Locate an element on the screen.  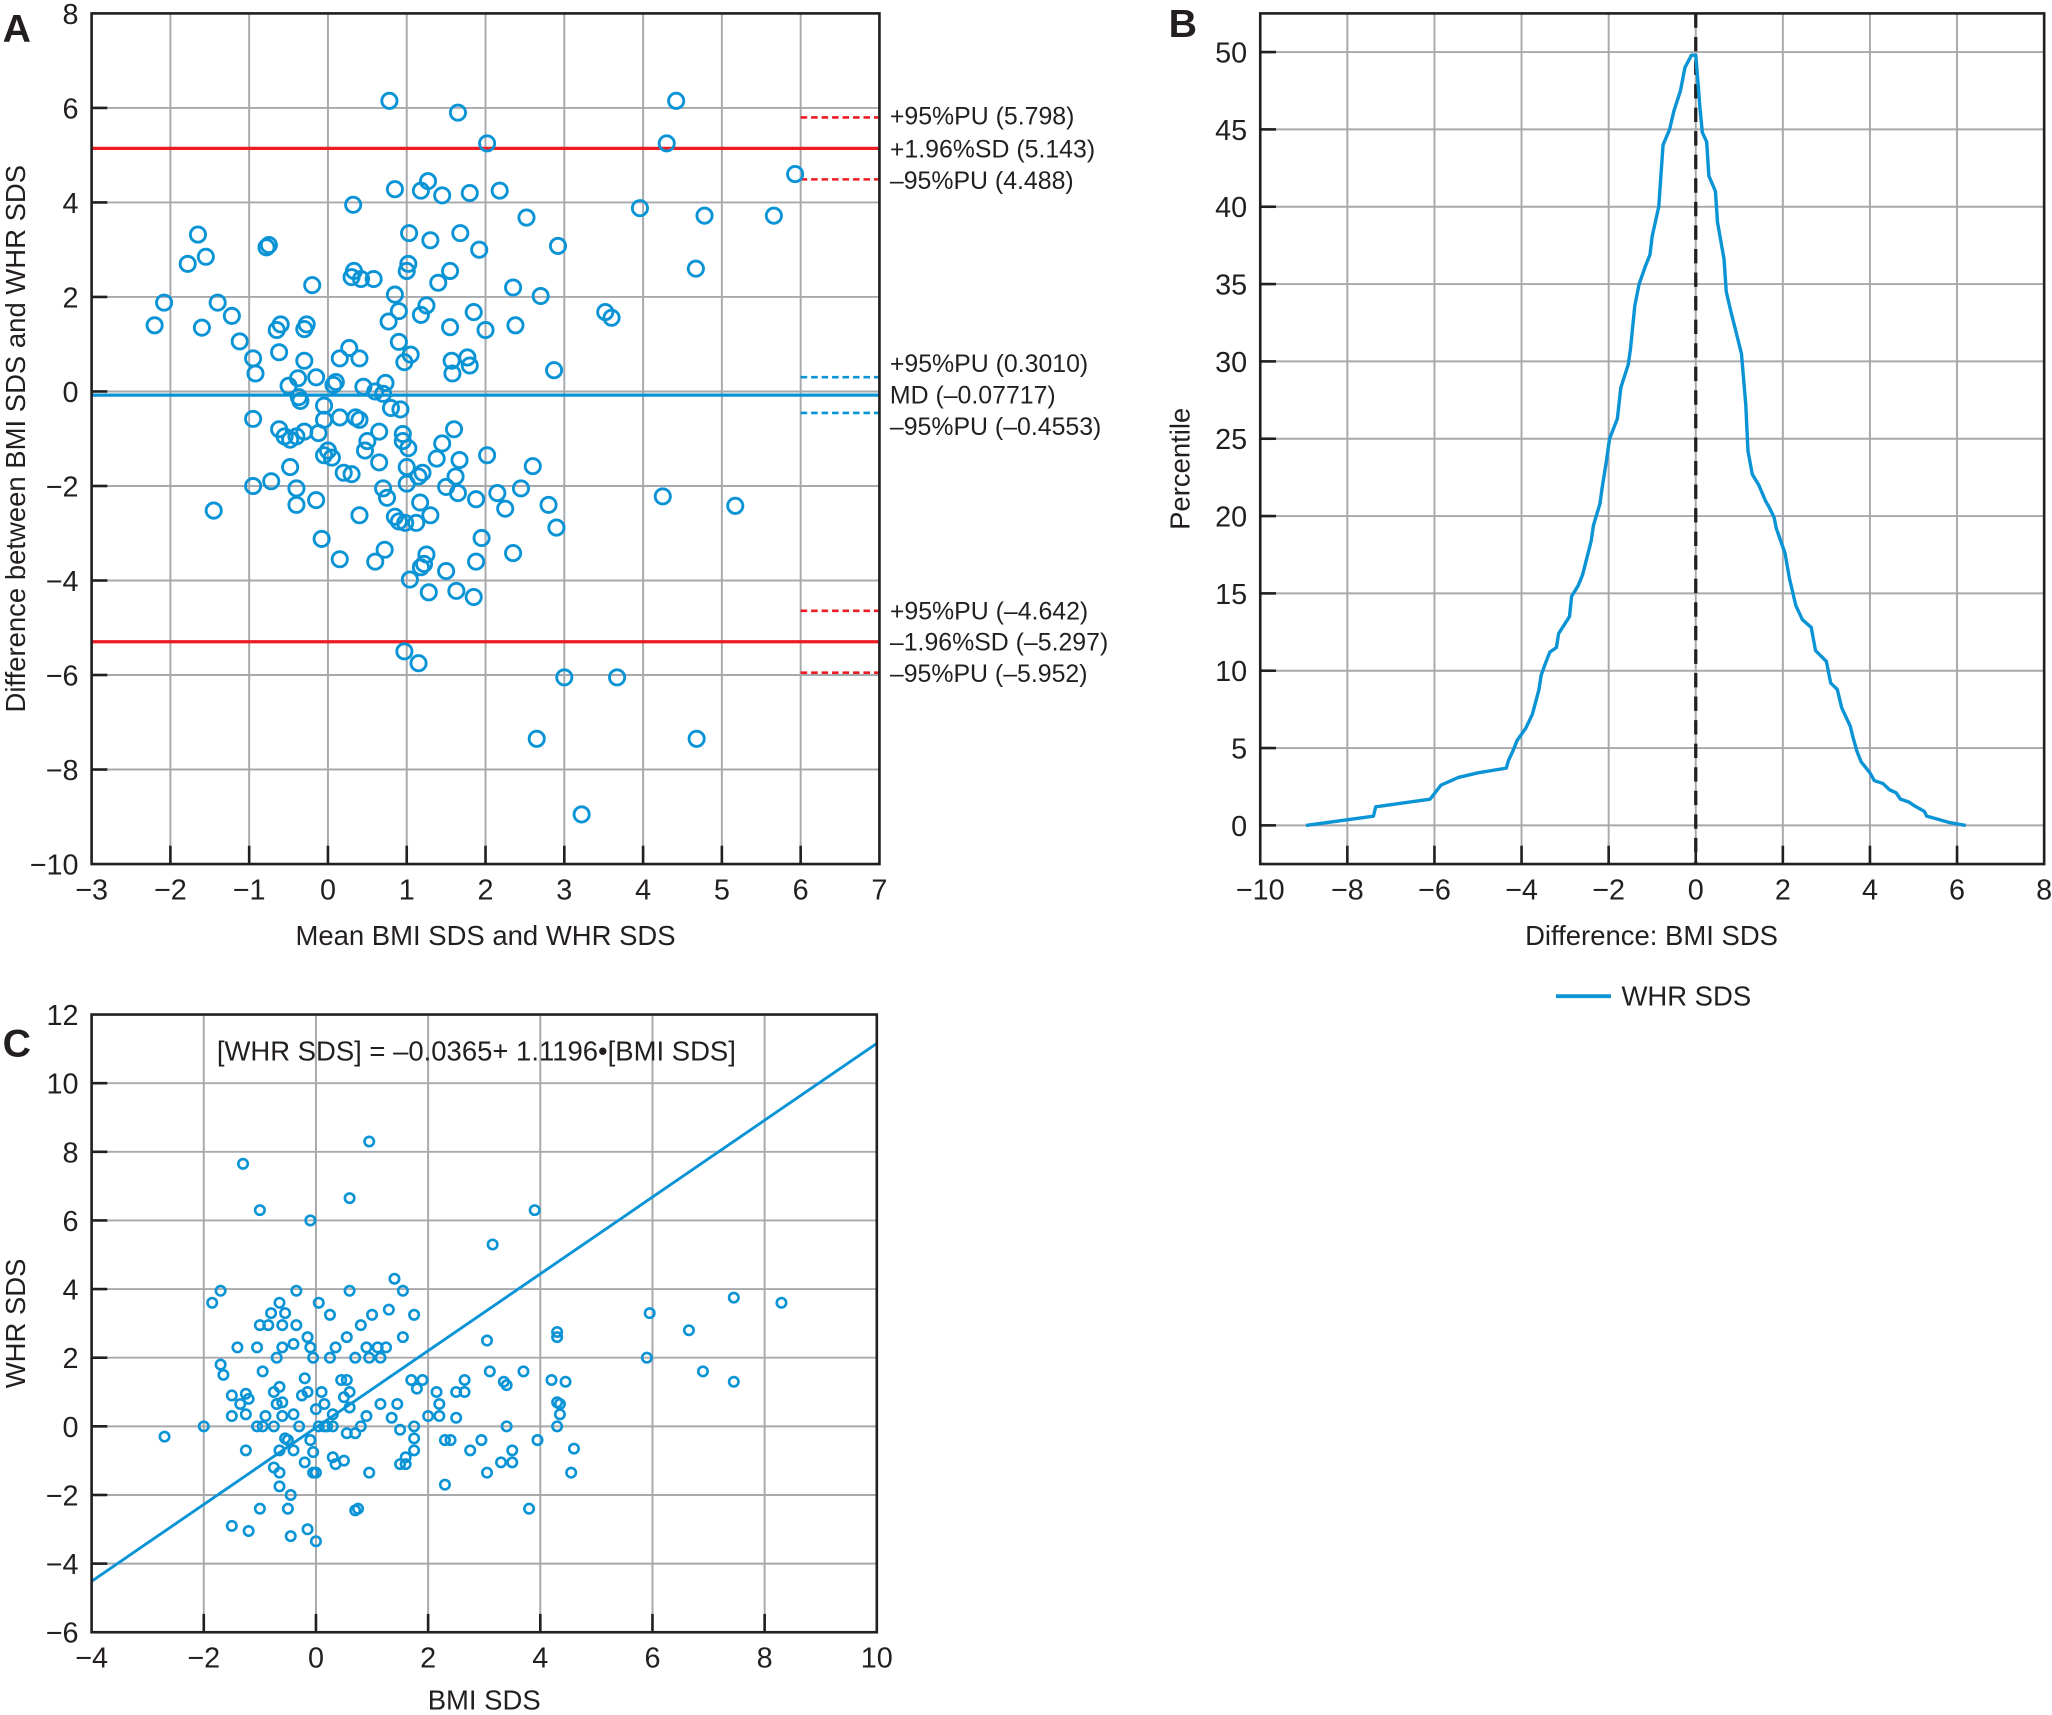
b-y-tick-label: 5 is located at coordinates (1239, 750).